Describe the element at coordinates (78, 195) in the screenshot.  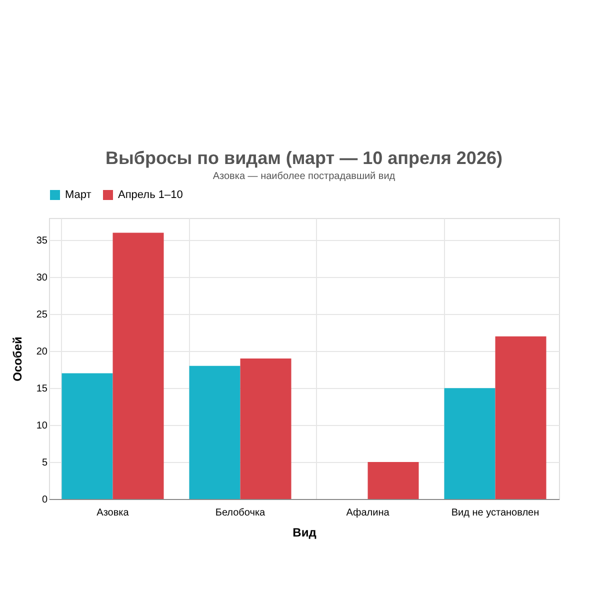
I see `legend-label: Март` at that location.